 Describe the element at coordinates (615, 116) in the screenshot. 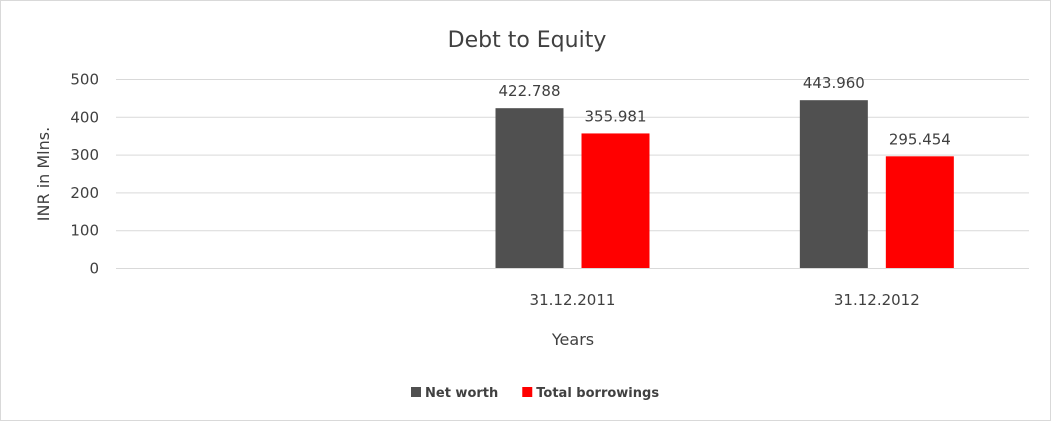

I see `data-label: 355.981` at that location.